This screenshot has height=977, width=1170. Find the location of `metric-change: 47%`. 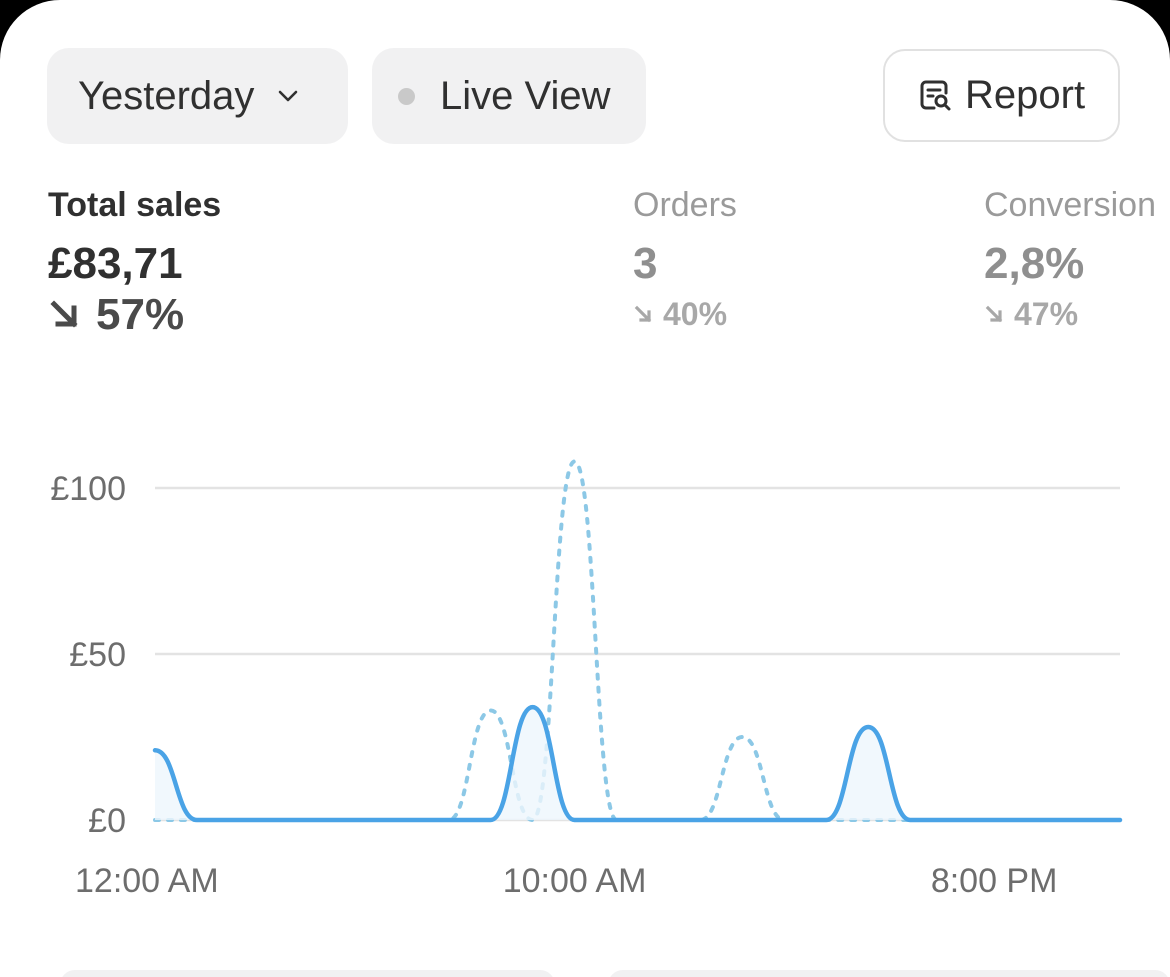

metric-change: 47% is located at coordinates (1070, 314).